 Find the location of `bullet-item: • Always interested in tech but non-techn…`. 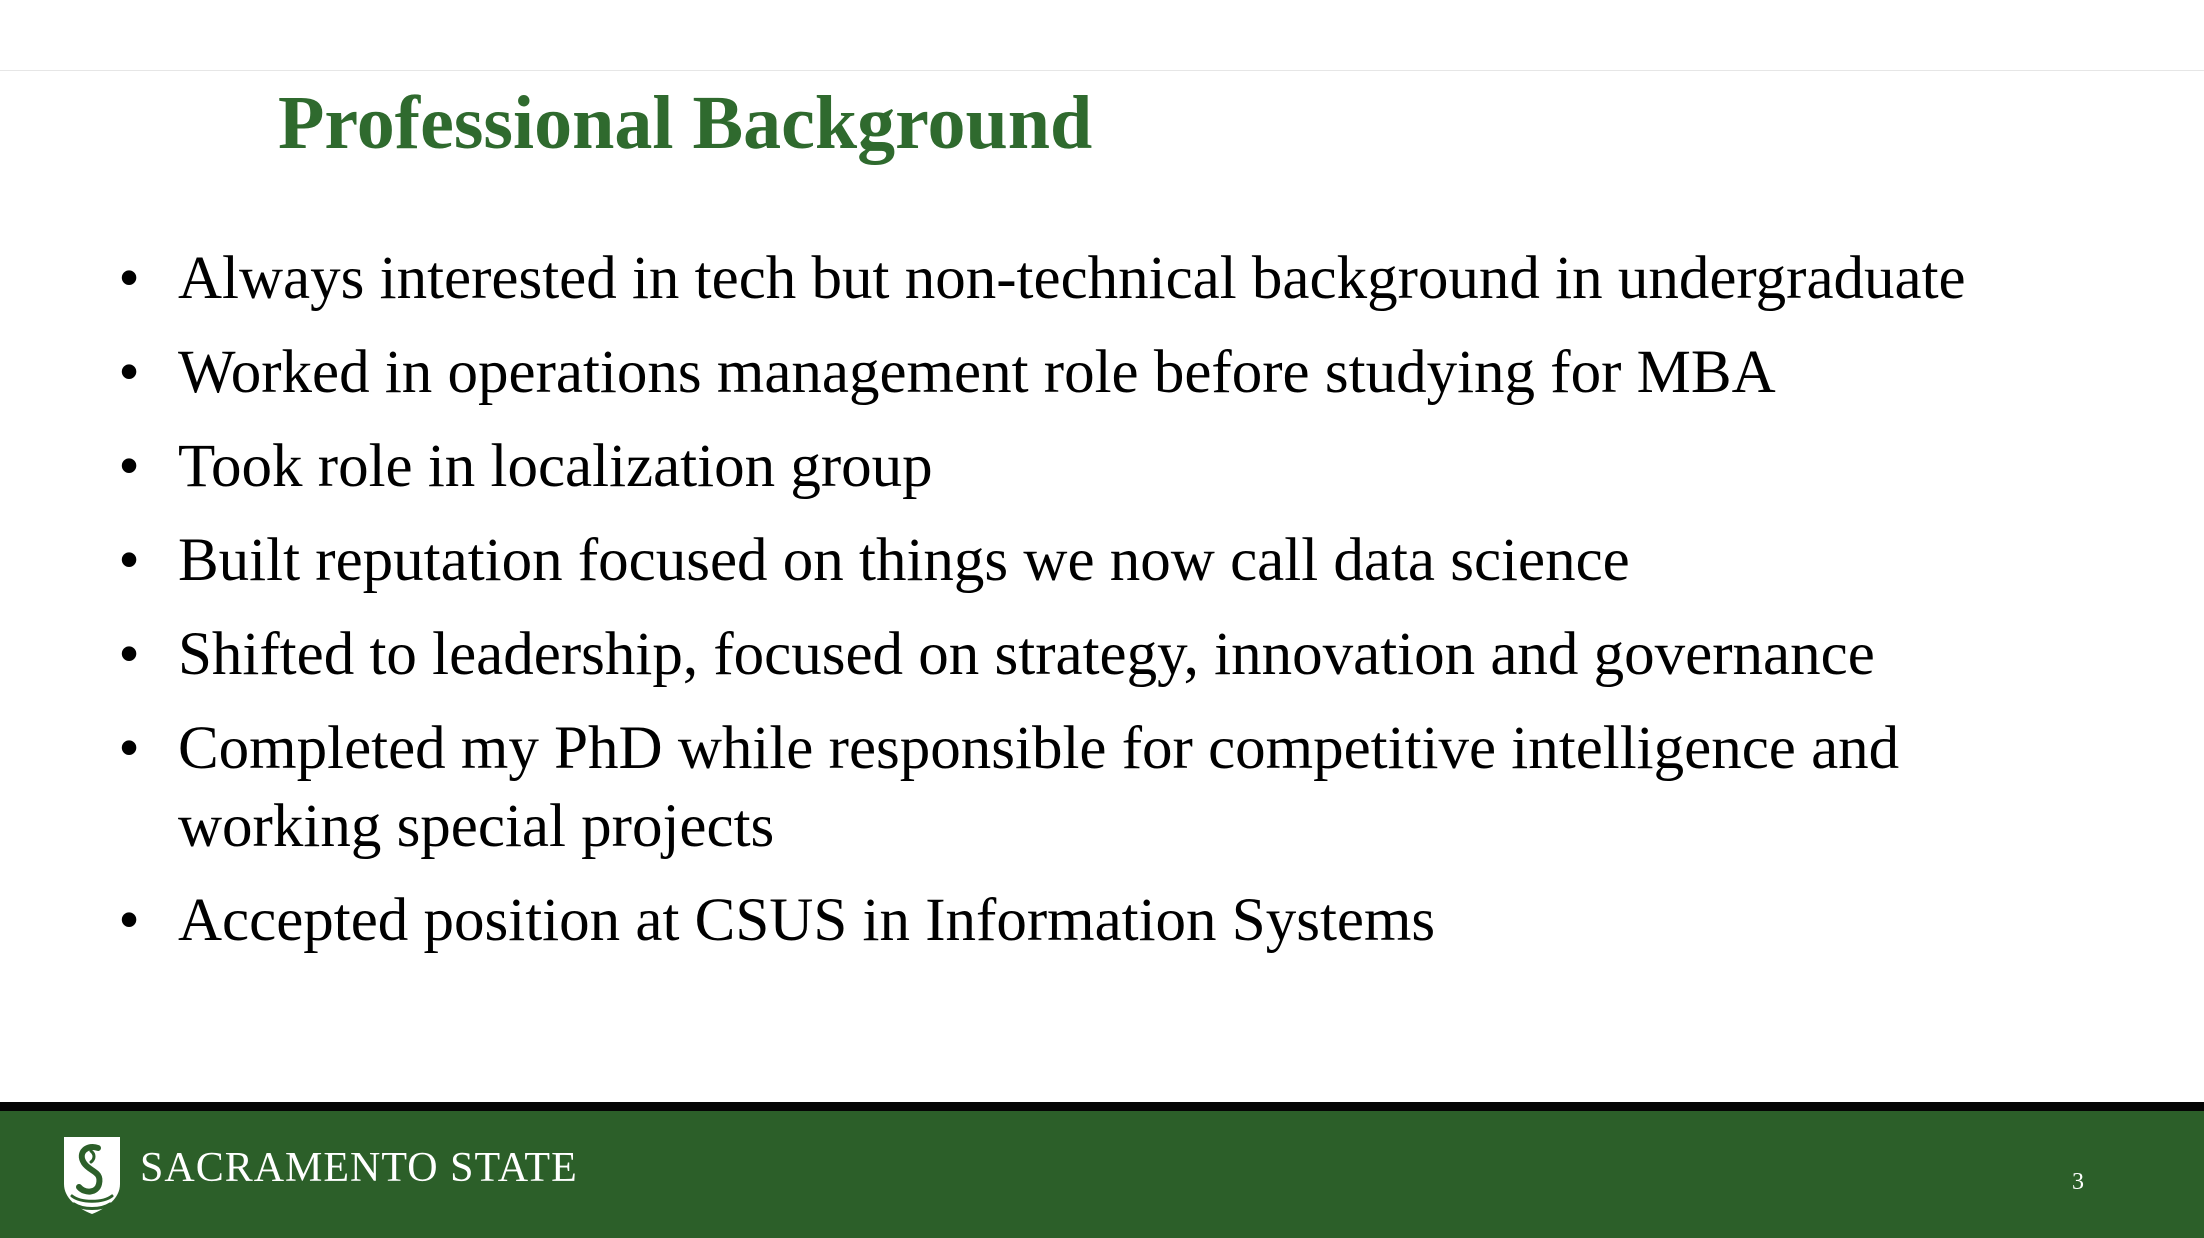

bullet-item: • Always interested in tech but non-techn… is located at coordinates (1039, 279).